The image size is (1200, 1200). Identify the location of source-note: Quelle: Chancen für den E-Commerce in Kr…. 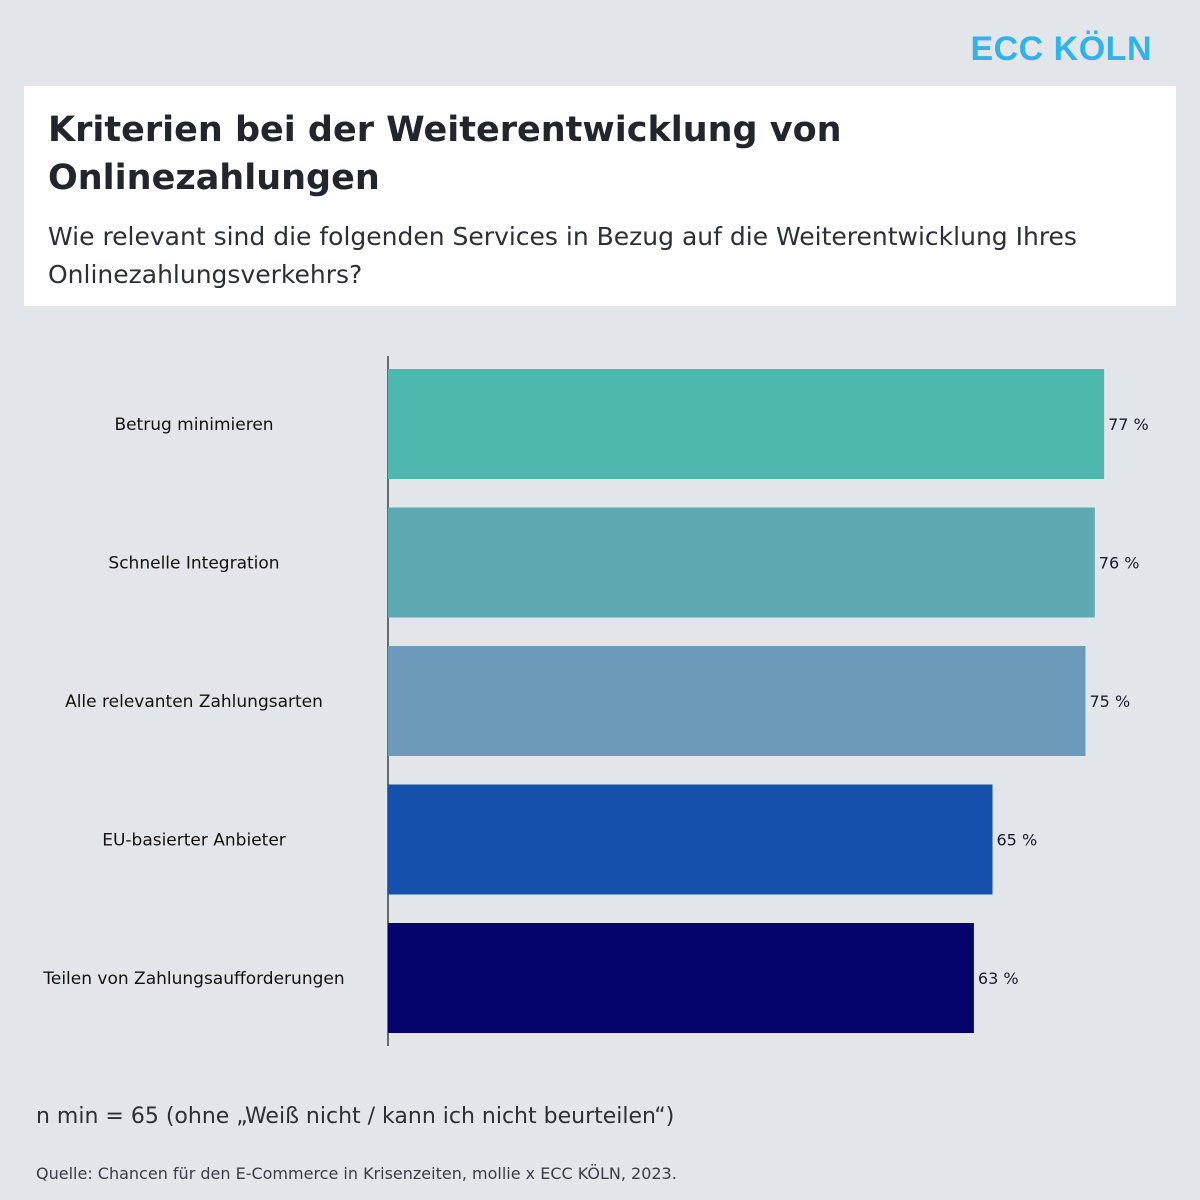
(356, 1173).